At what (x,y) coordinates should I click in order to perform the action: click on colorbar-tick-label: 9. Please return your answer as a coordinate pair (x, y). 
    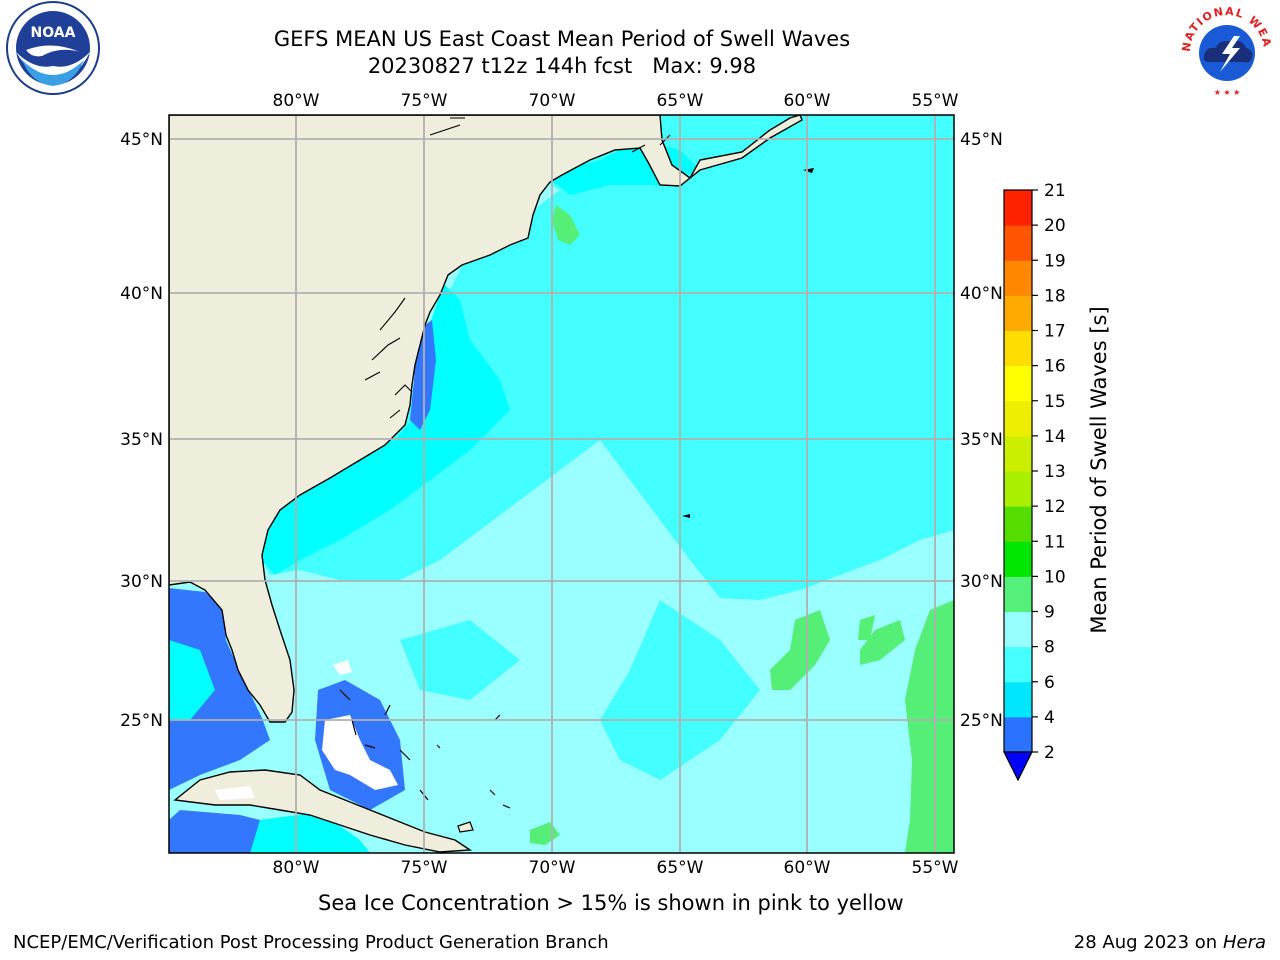
    Looking at the image, I should click on (1049, 613).